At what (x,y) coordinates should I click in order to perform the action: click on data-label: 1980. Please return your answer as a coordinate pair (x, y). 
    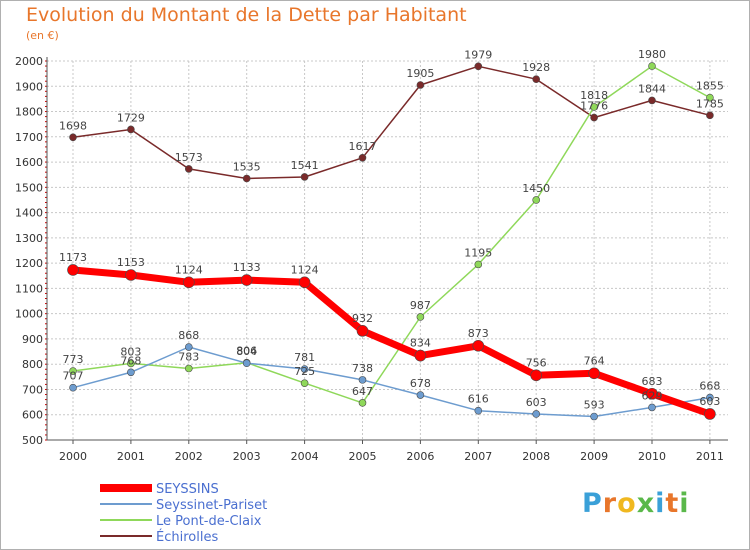
    Looking at the image, I should click on (652, 54).